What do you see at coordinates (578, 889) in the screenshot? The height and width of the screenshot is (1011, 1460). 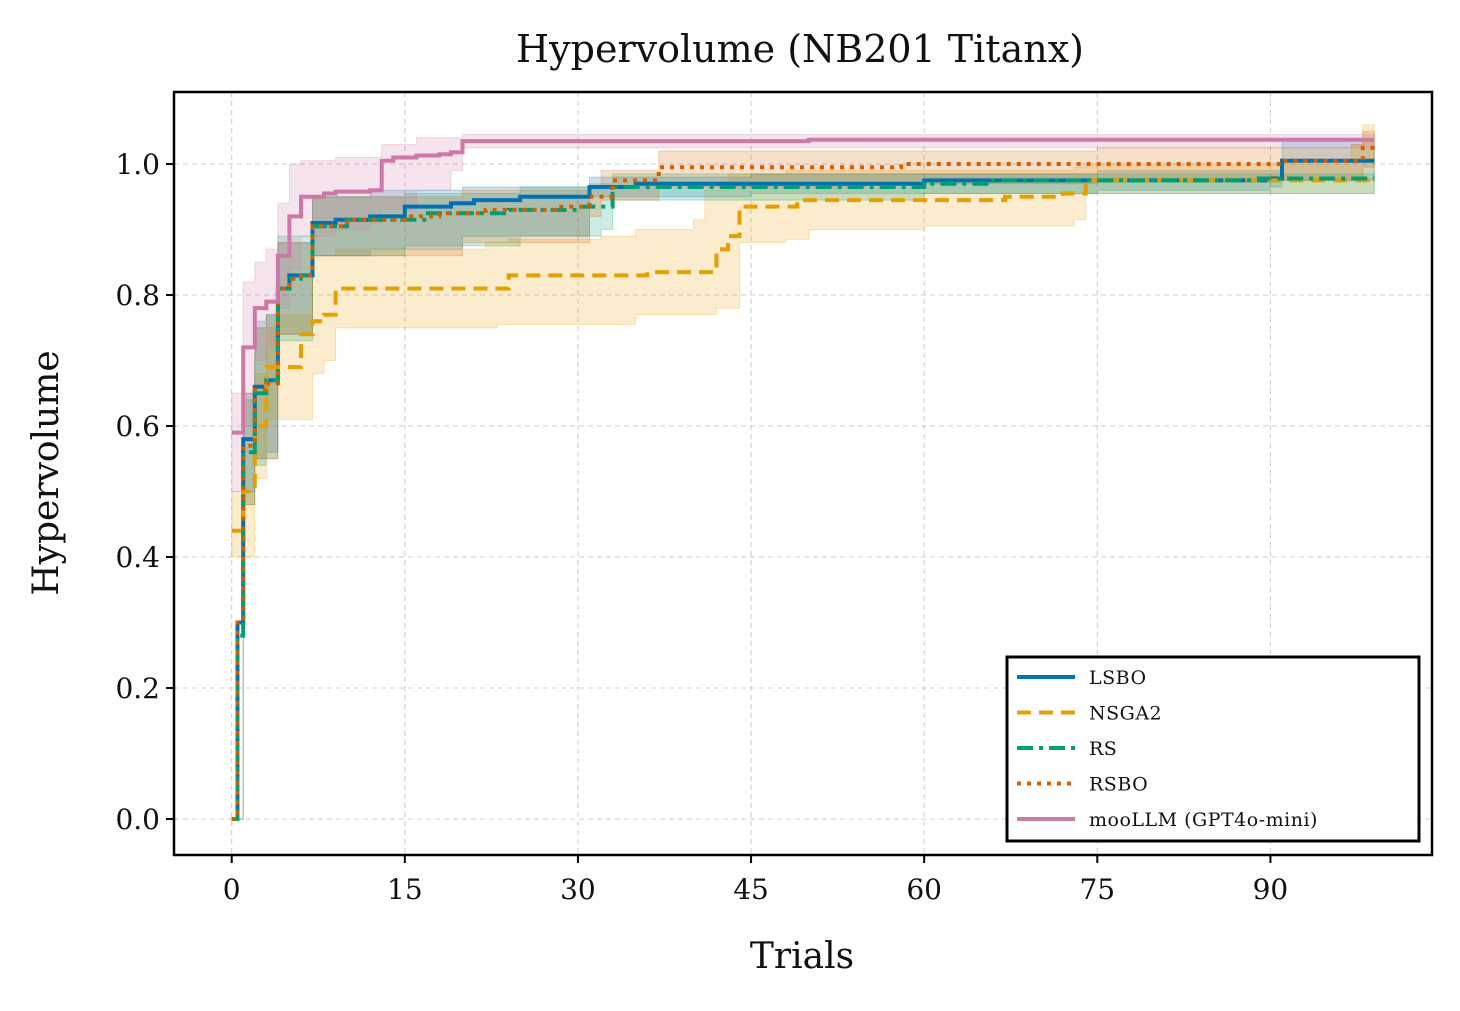 I see `x-tick-label-2: 30` at bounding box center [578, 889].